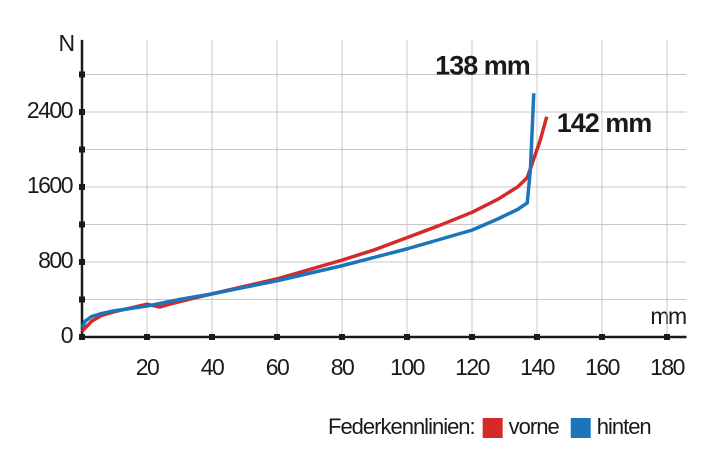 The image size is (712, 451). Describe the element at coordinates (534, 426) in the screenshot. I see `legend-label: vorne` at that location.